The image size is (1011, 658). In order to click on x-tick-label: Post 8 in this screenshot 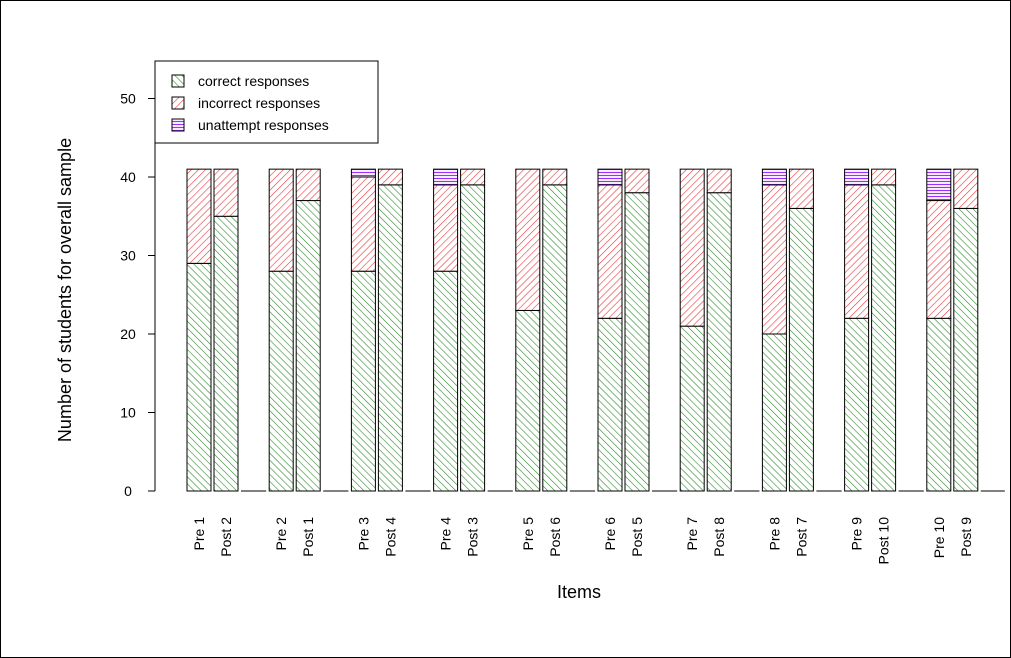, I will do `click(719, 537)`.